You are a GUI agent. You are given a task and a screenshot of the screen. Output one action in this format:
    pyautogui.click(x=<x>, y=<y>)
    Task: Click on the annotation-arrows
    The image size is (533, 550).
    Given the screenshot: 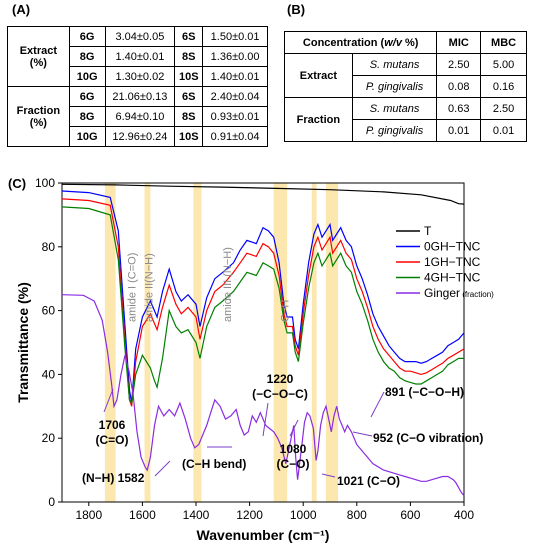 What is the action you would take?
    pyautogui.click(x=244, y=433)
    